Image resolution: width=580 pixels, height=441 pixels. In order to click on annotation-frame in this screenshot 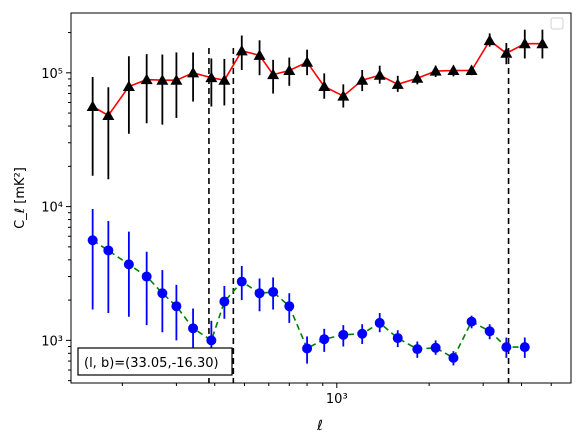, I will do `click(155, 361)`.